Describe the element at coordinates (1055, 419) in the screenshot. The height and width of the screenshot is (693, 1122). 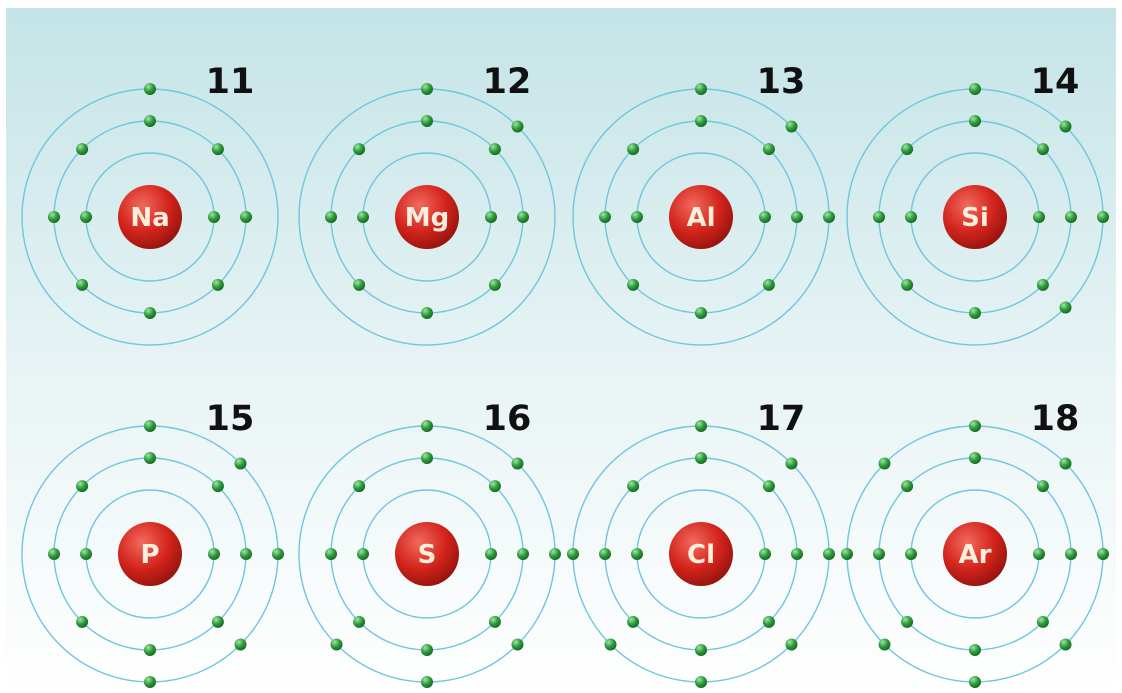
I see `atomic-number: 18` at that location.